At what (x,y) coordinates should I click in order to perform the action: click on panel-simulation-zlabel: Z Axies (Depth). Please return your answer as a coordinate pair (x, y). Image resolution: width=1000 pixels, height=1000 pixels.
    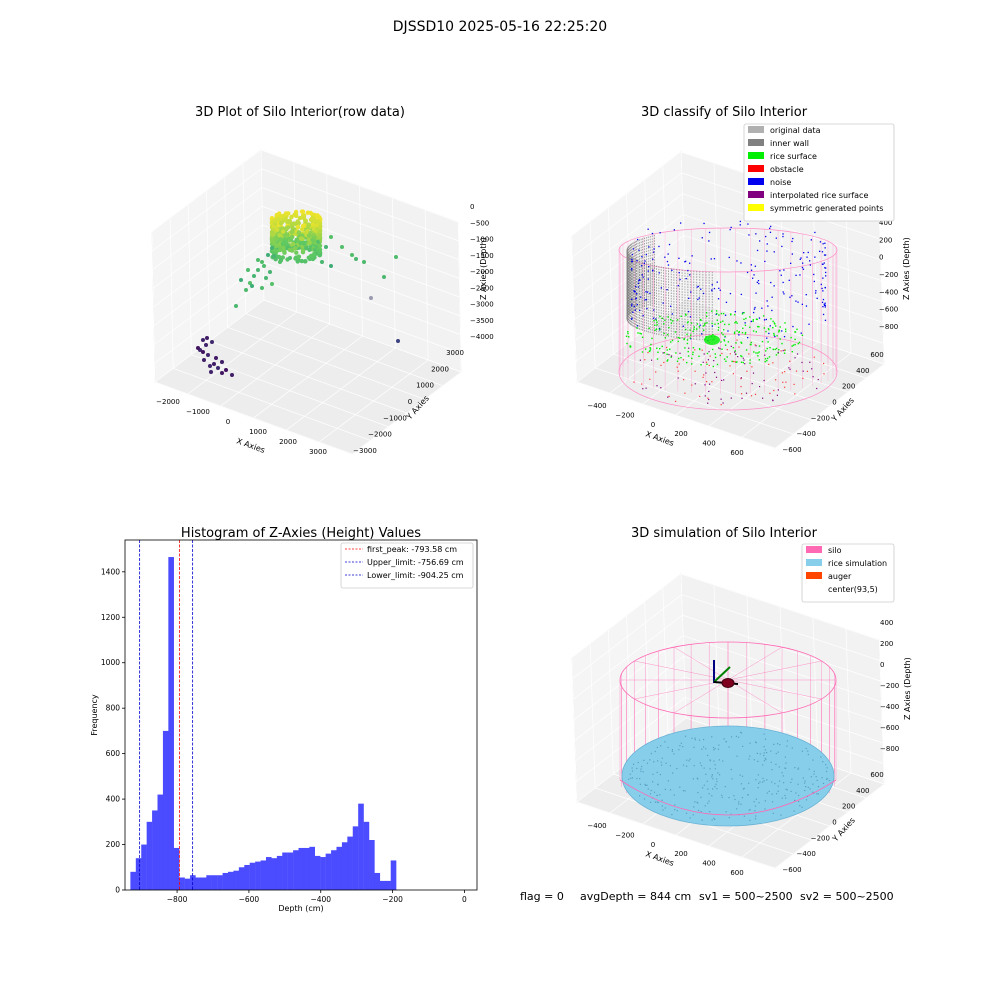
    Looking at the image, I should click on (907, 688).